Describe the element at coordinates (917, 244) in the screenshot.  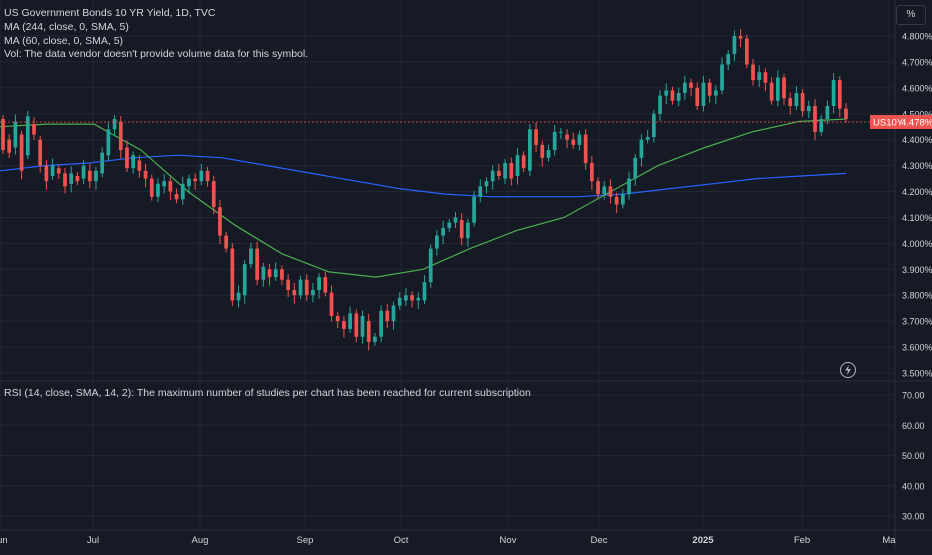
I see `y-tick-label: 4.000%` at that location.